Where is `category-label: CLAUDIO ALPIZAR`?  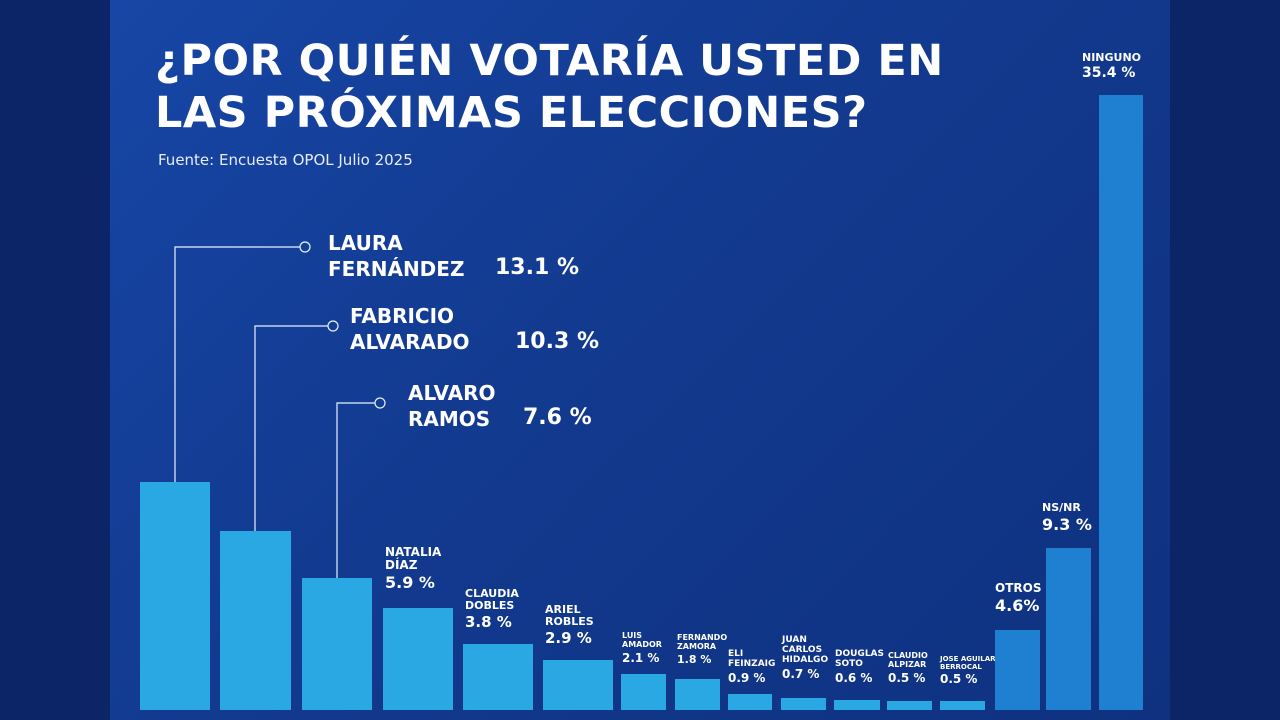 category-label: CLAUDIO ALPIZAR is located at coordinates (908, 660).